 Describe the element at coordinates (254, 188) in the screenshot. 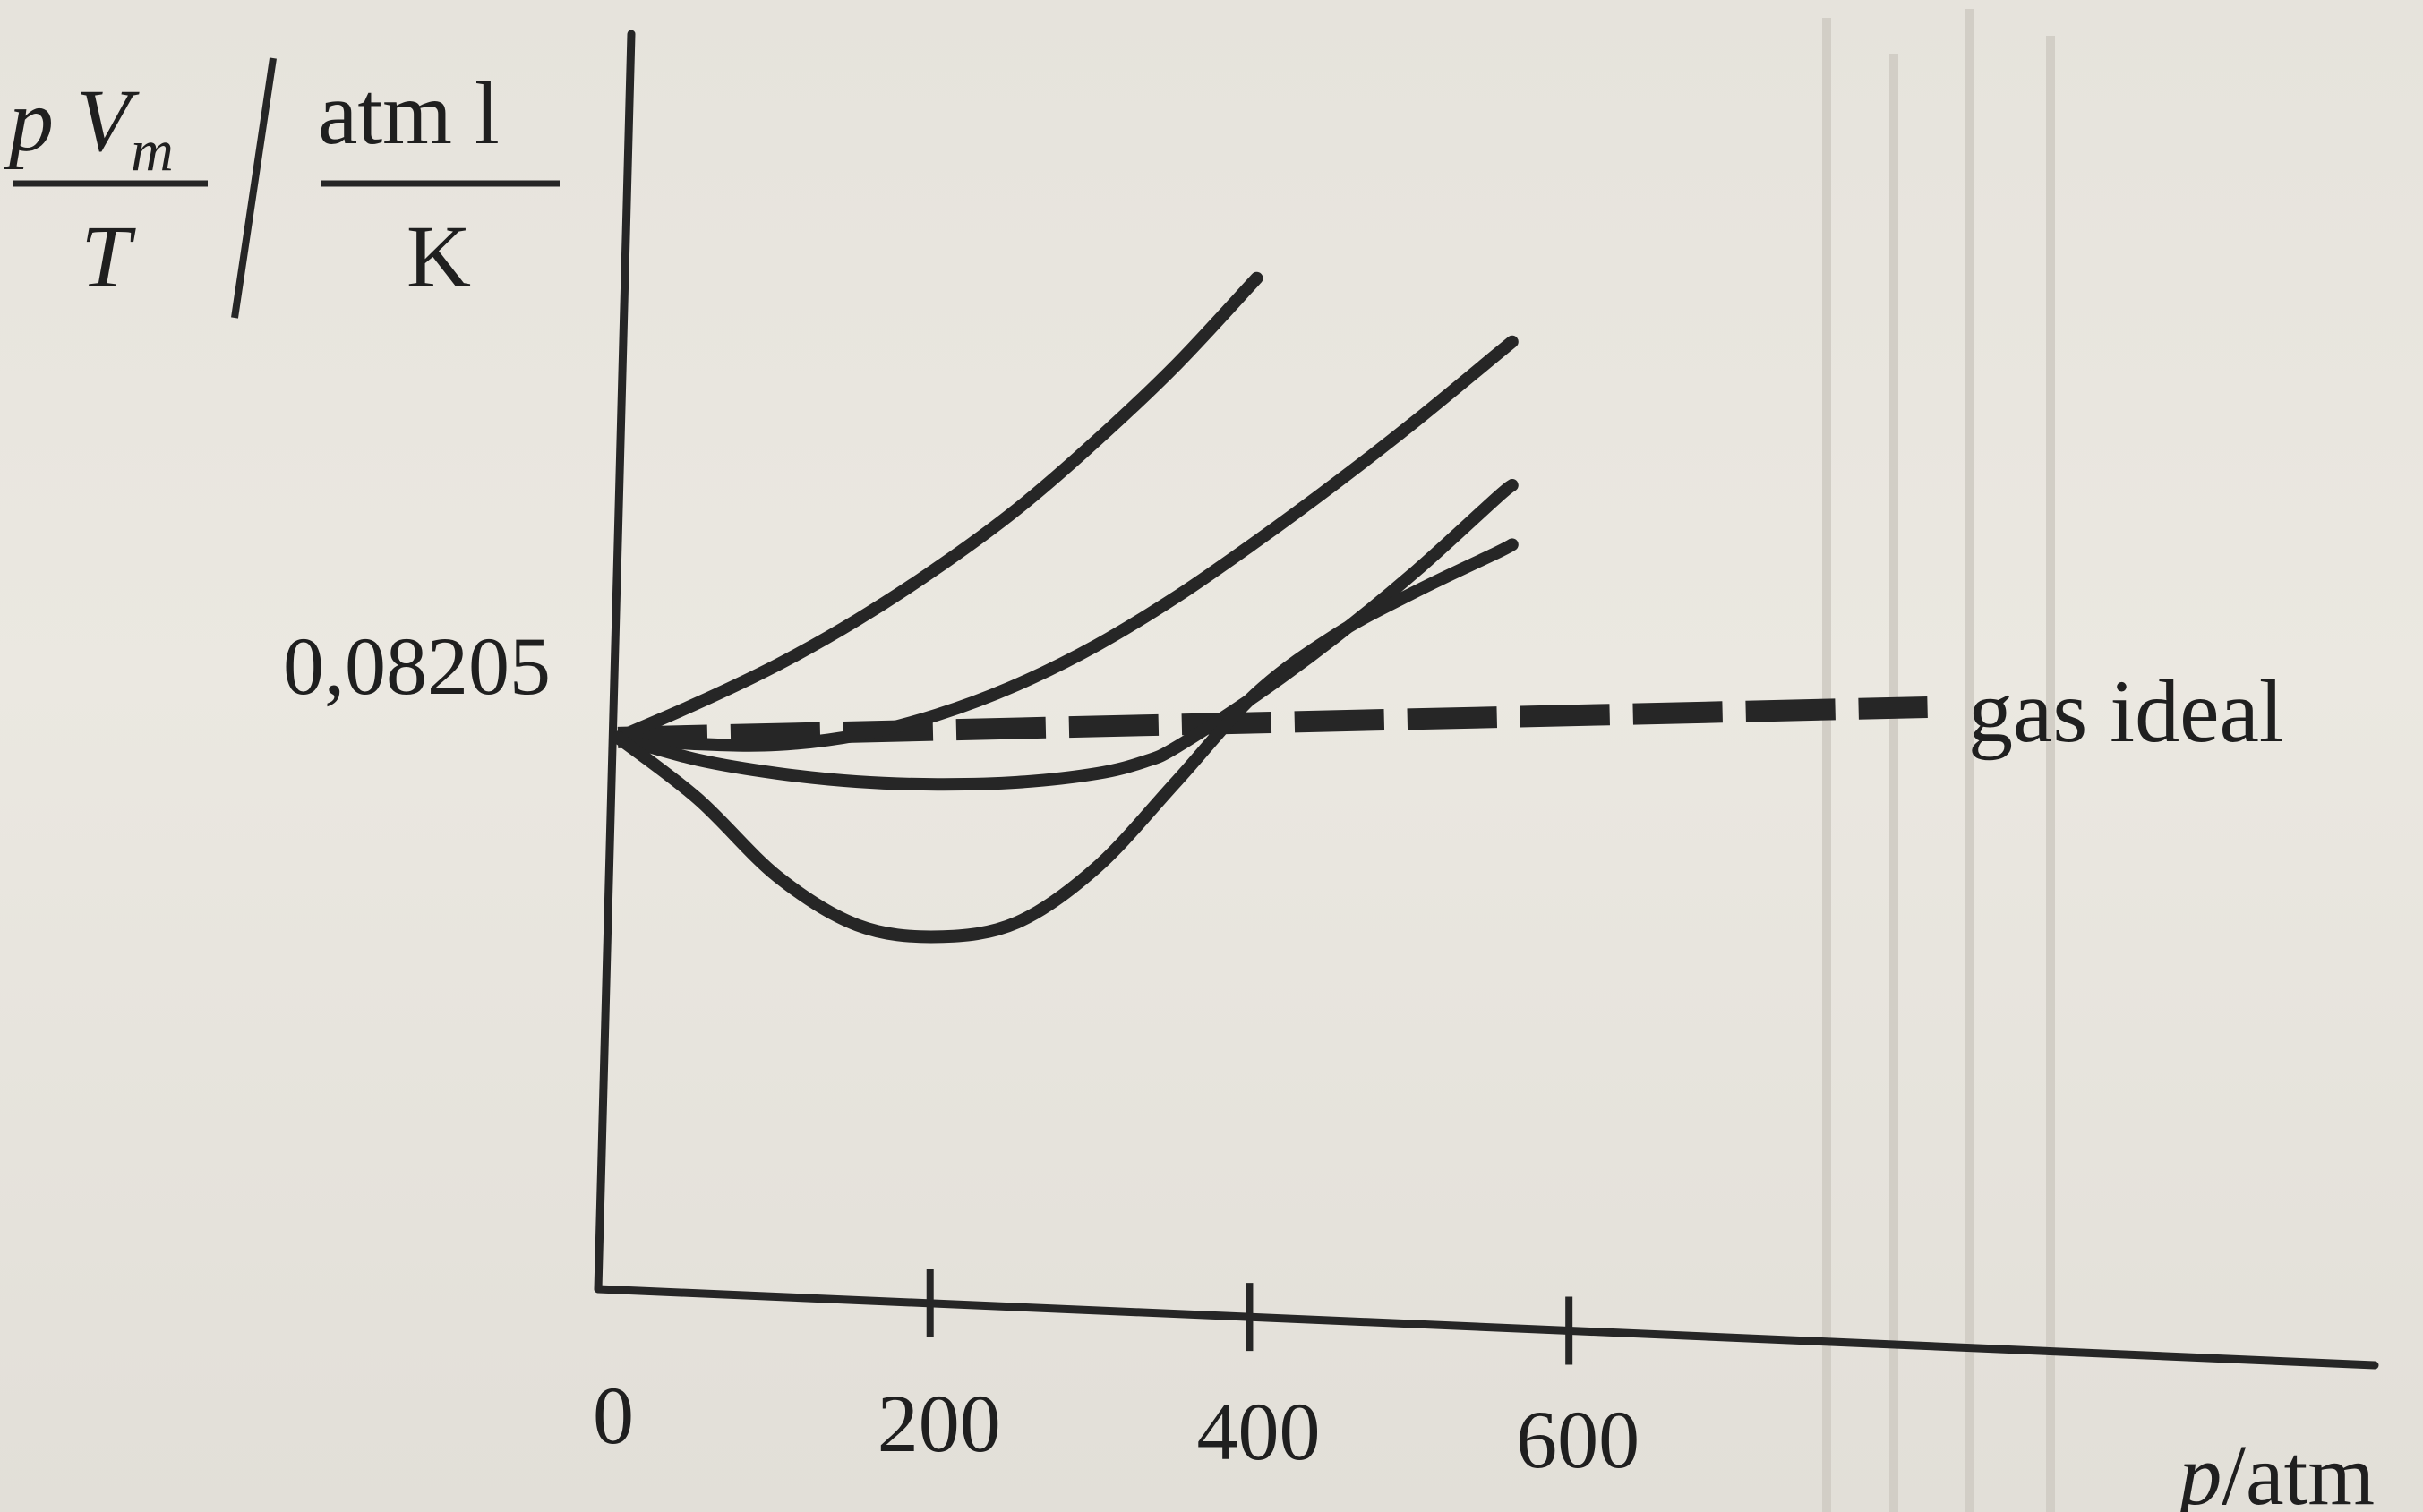

I see `y-label-slash` at that location.